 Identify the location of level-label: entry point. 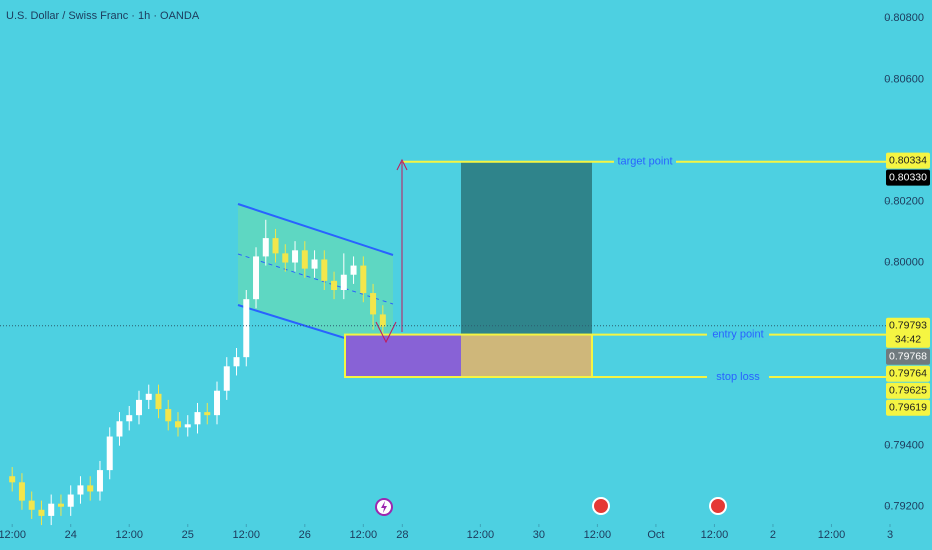
(737, 334).